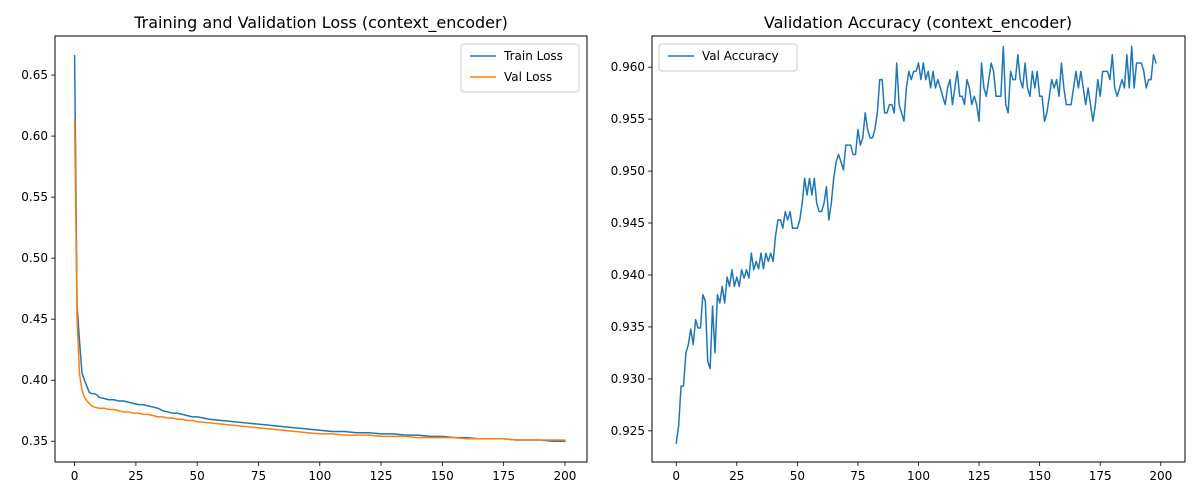 This screenshot has width=1200, height=500. I want to click on accuracy-x-tick-label: 150, so click(1039, 476).